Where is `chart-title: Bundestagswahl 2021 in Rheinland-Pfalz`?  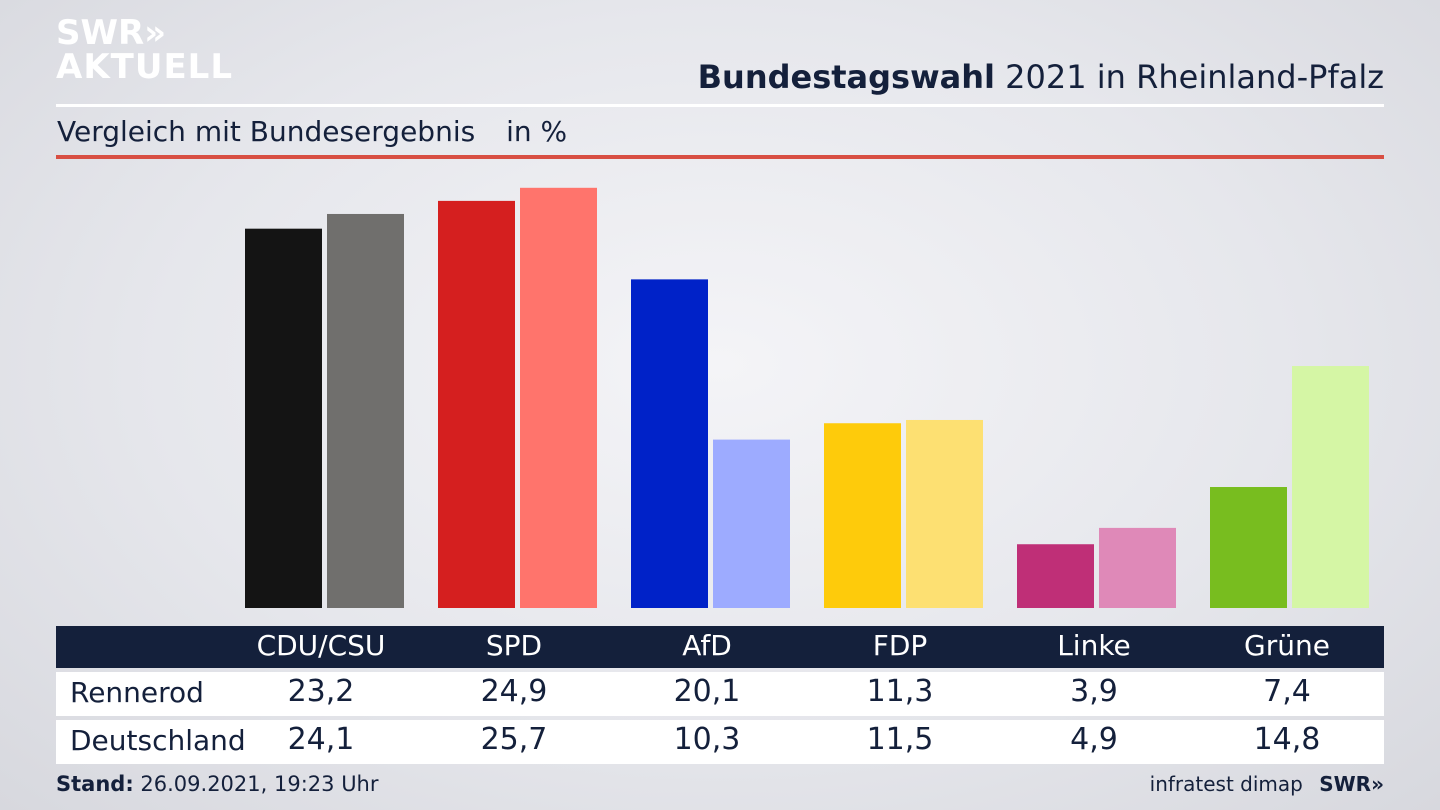
chart-title: Bundestagswahl 2021 in Rheinland-Pfalz is located at coordinates (1041, 77).